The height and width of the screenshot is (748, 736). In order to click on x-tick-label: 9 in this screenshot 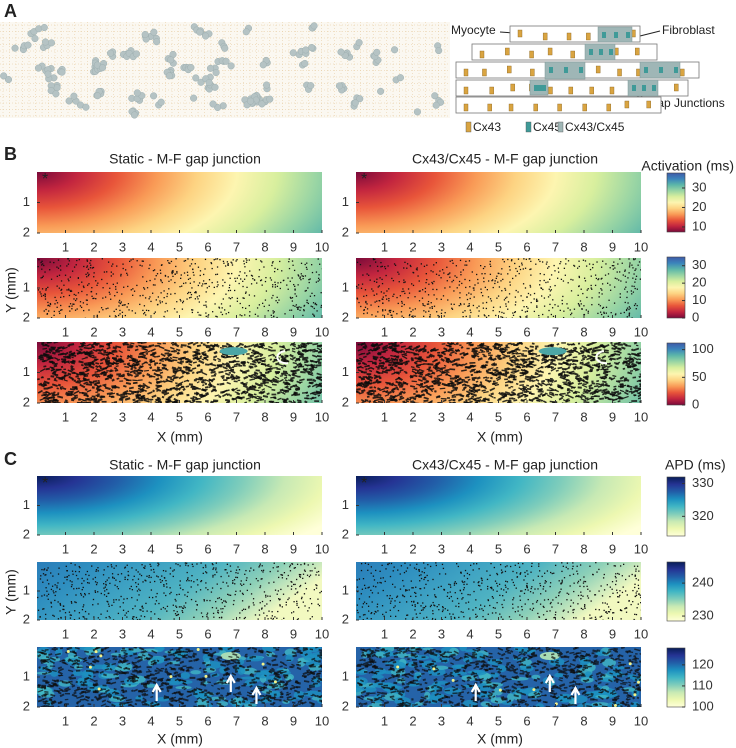, I will do `click(293, 416)`.